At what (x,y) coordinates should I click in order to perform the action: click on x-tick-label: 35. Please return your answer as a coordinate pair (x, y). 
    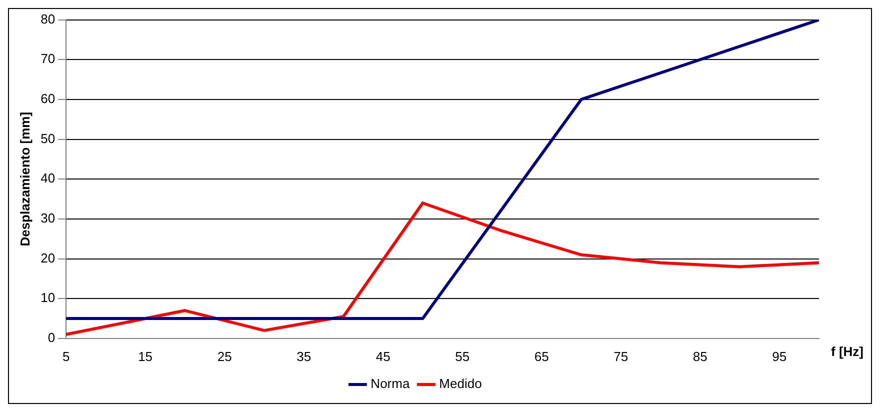
    Looking at the image, I should click on (304, 356).